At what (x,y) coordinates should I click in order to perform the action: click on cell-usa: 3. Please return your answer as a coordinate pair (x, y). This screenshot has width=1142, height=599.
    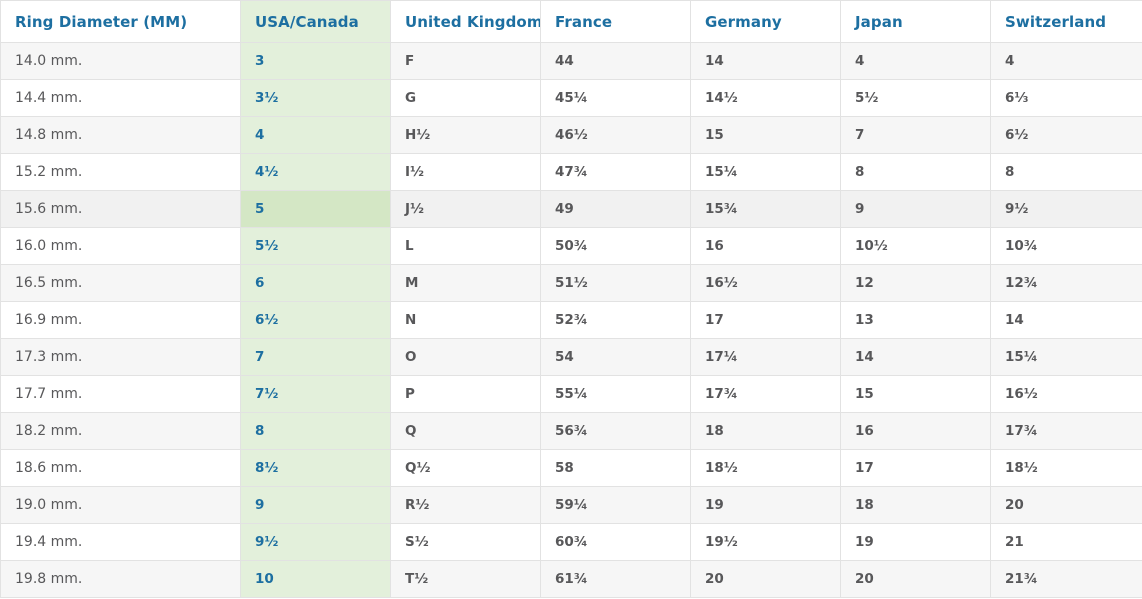
    Looking at the image, I should click on (315, 61).